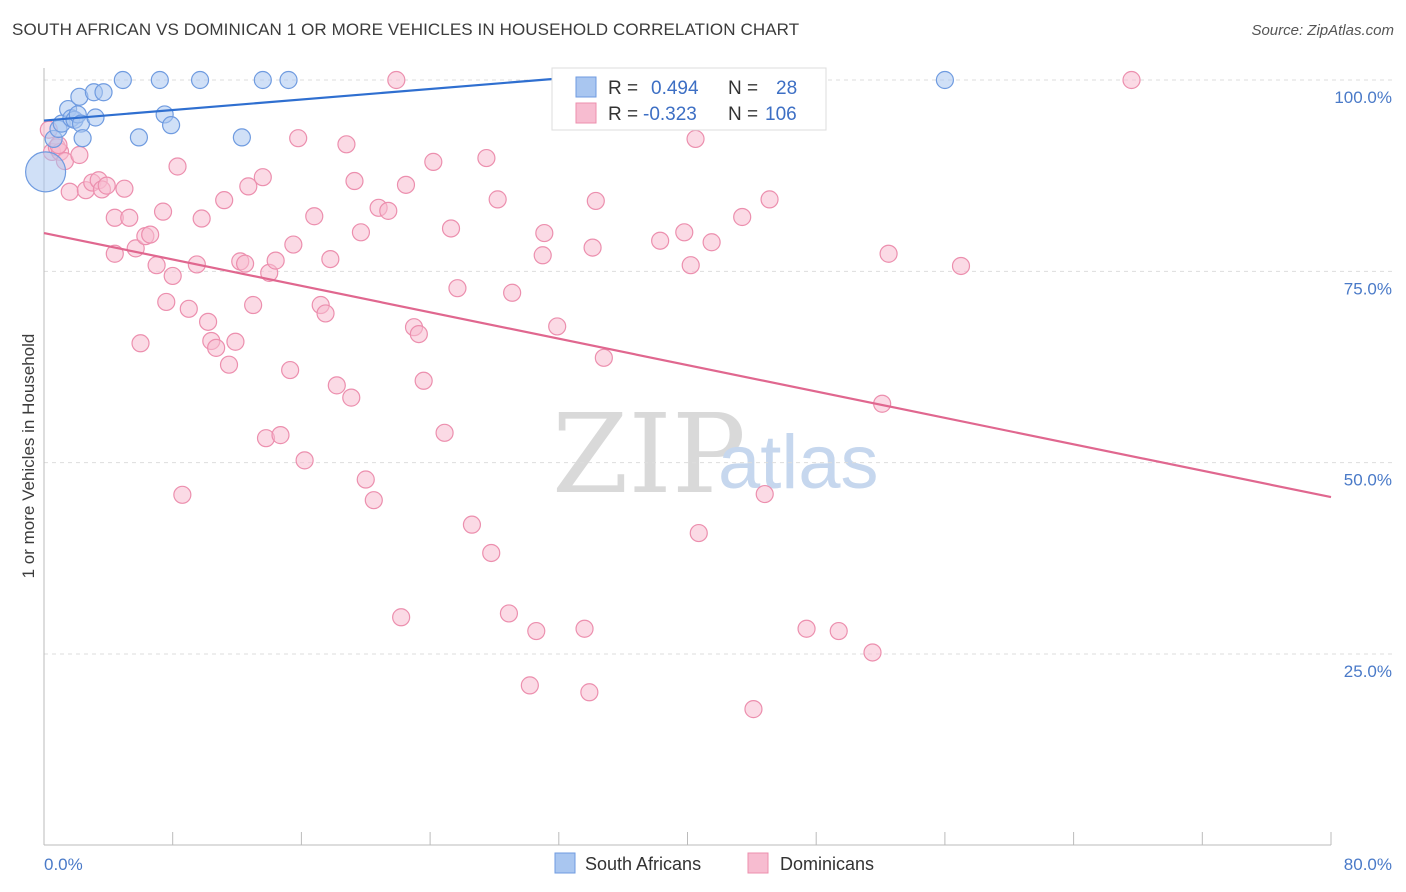 The width and height of the screenshot is (1406, 892). Describe the element at coordinates (687, 838) in the screenshot. I see `x-tick-marks` at that location.